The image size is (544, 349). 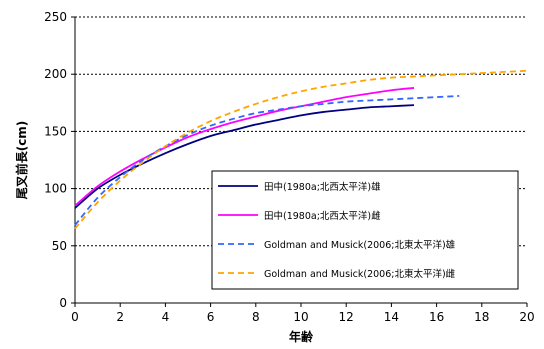 What do you see at coordinates (211, 317) in the screenshot?
I see `x-tick-label: 6` at bounding box center [211, 317].